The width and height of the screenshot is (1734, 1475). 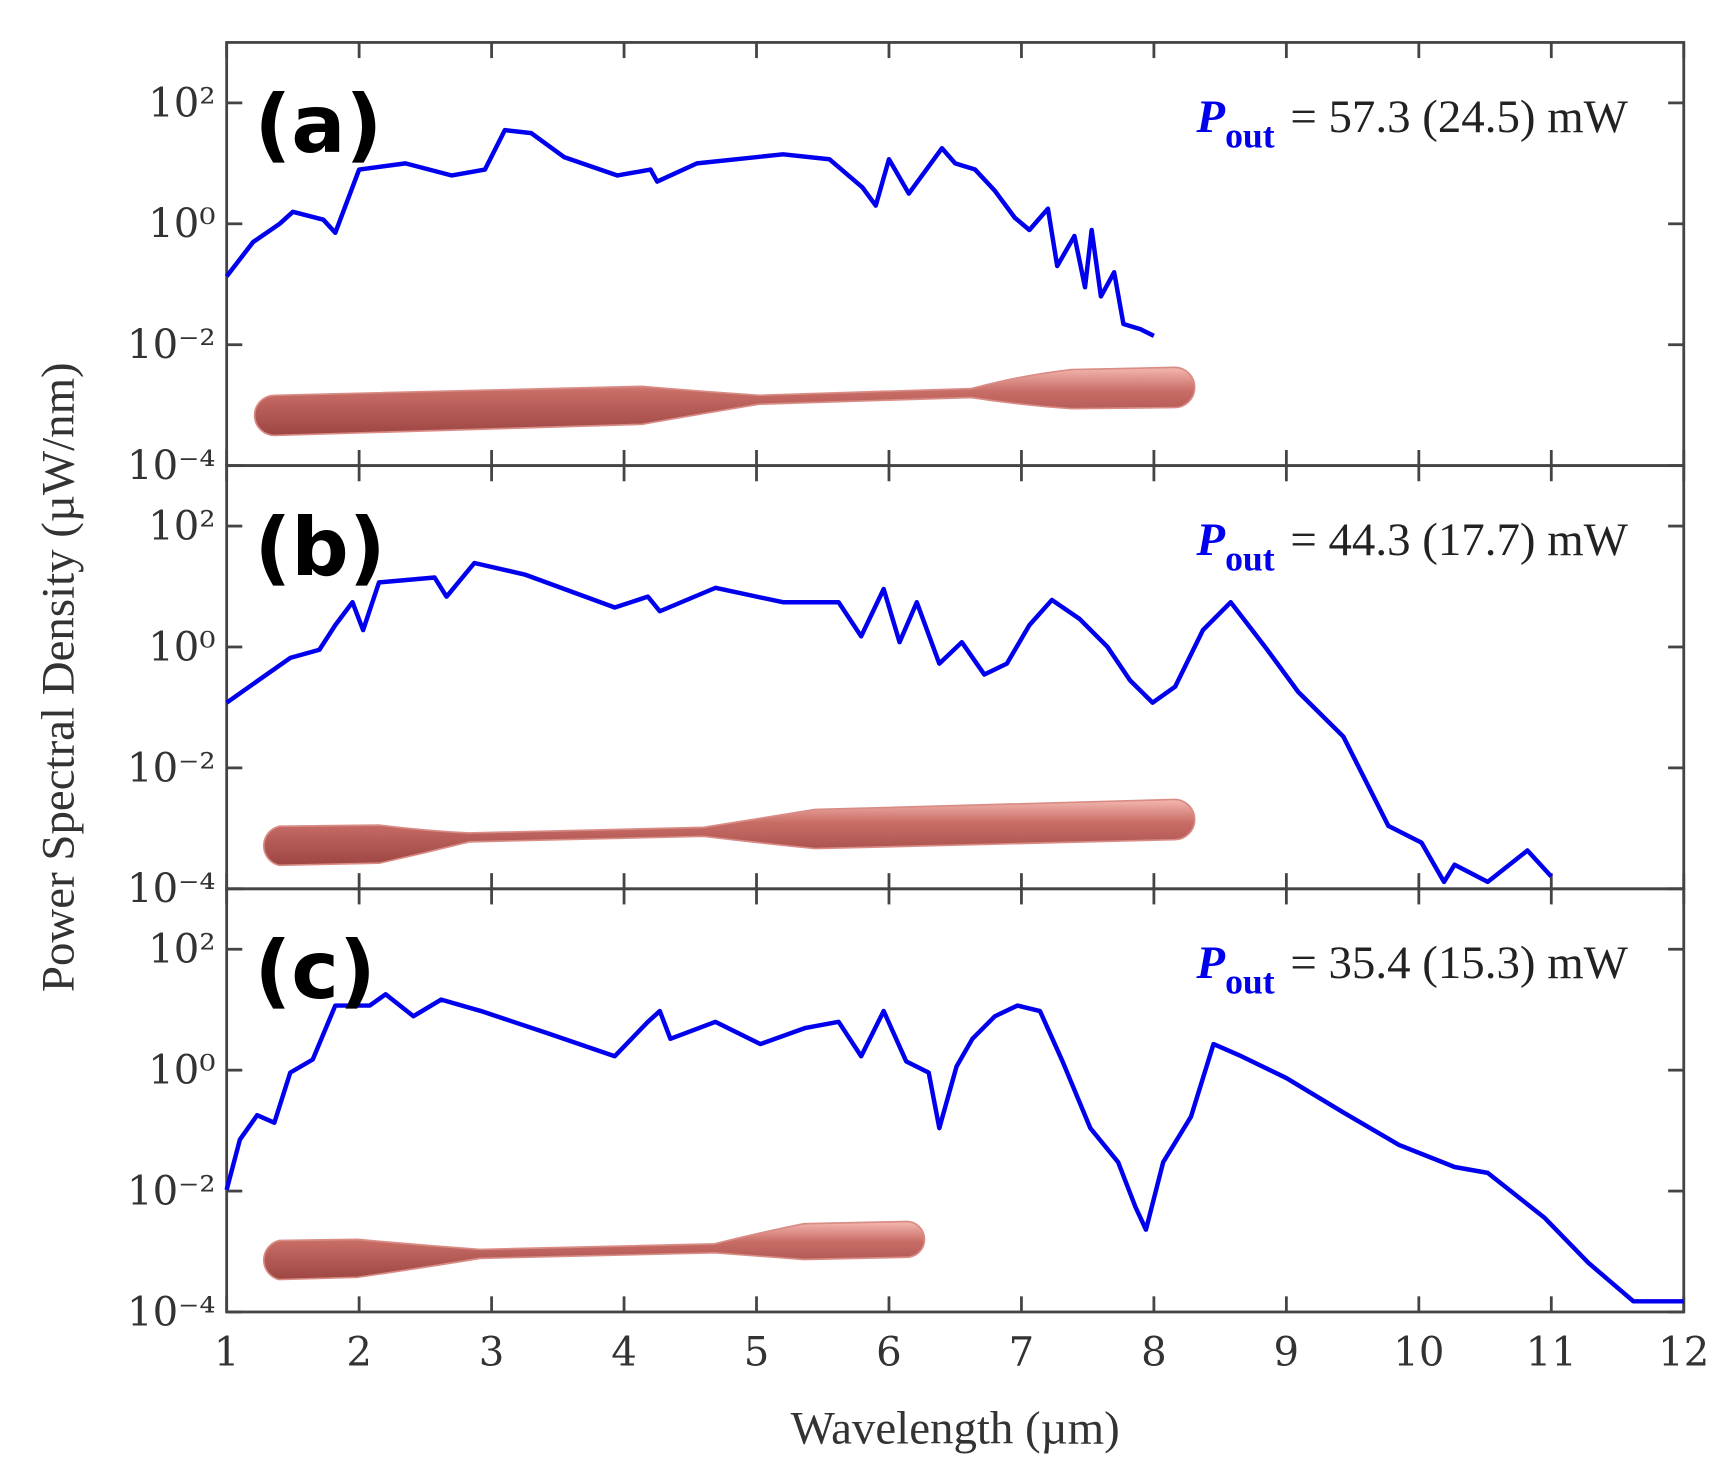 What do you see at coordinates (1459, 540) in the screenshot?
I see `annotation-text: = 44.3 (17.7) mW` at bounding box center [1459, 540].